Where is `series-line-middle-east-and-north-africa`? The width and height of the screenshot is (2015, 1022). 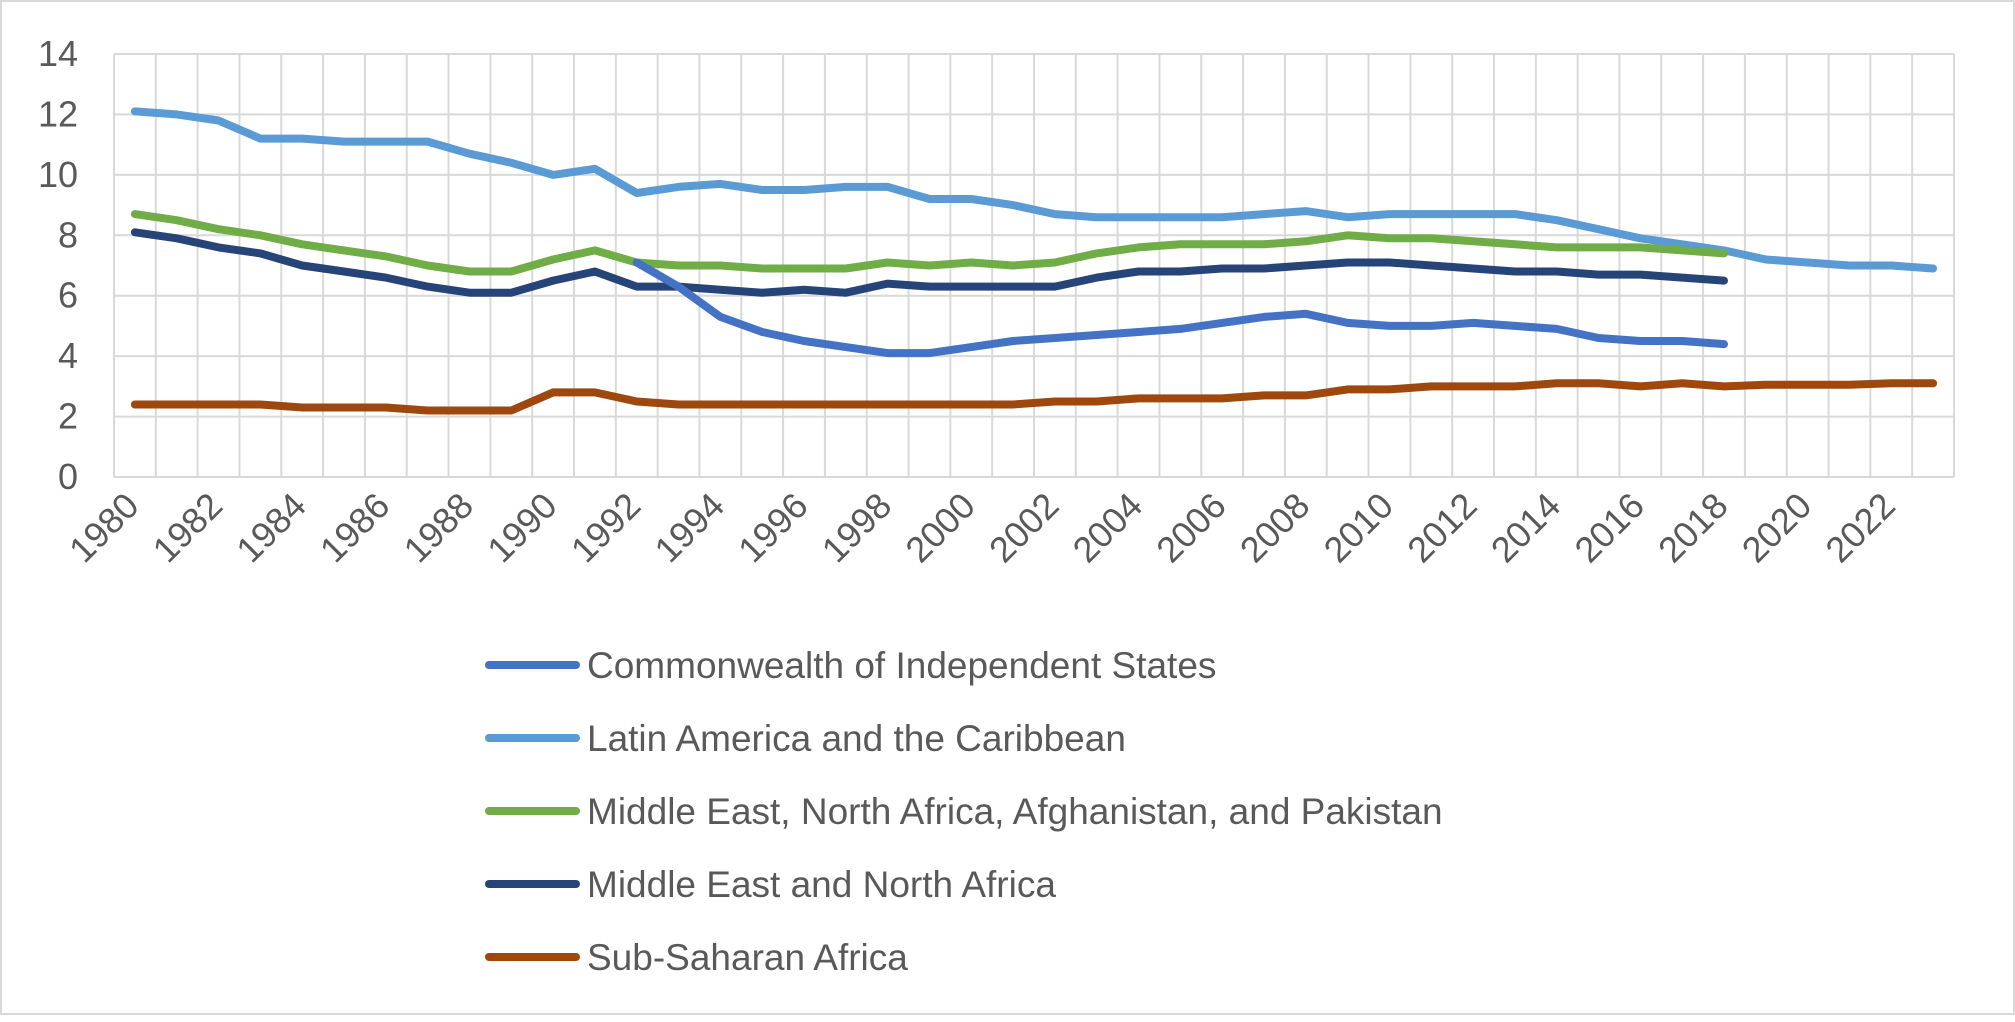 series-line-middle-east-and-north-africa is located at coordinates (929, 262).